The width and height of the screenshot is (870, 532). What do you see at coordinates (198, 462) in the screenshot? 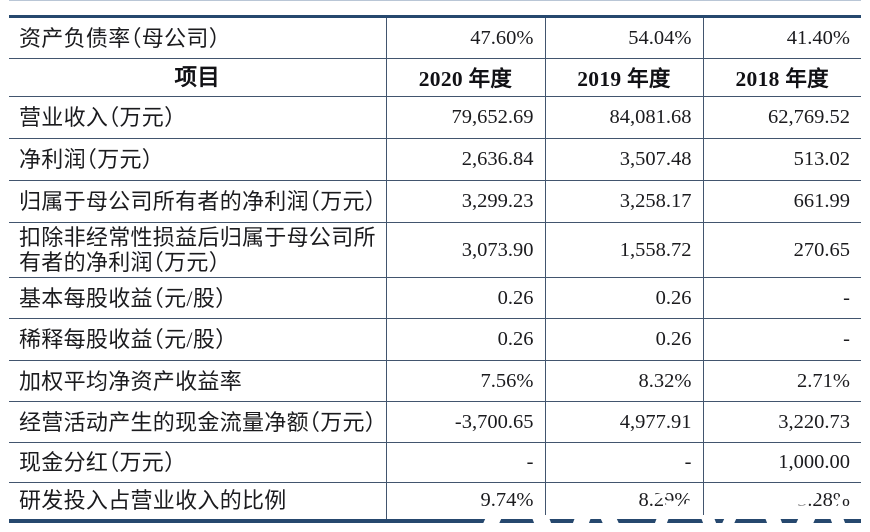
I see `row-label-cash-dividend: 现金分红（万元）` at bounding box center [198, 462].